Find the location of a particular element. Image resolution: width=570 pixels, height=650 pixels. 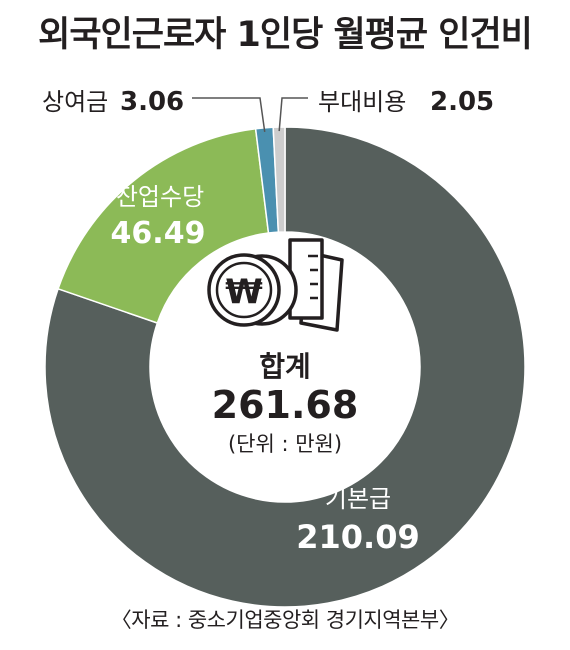

slice-value-overtime: 46.49 is located at coordinates (158, 233).